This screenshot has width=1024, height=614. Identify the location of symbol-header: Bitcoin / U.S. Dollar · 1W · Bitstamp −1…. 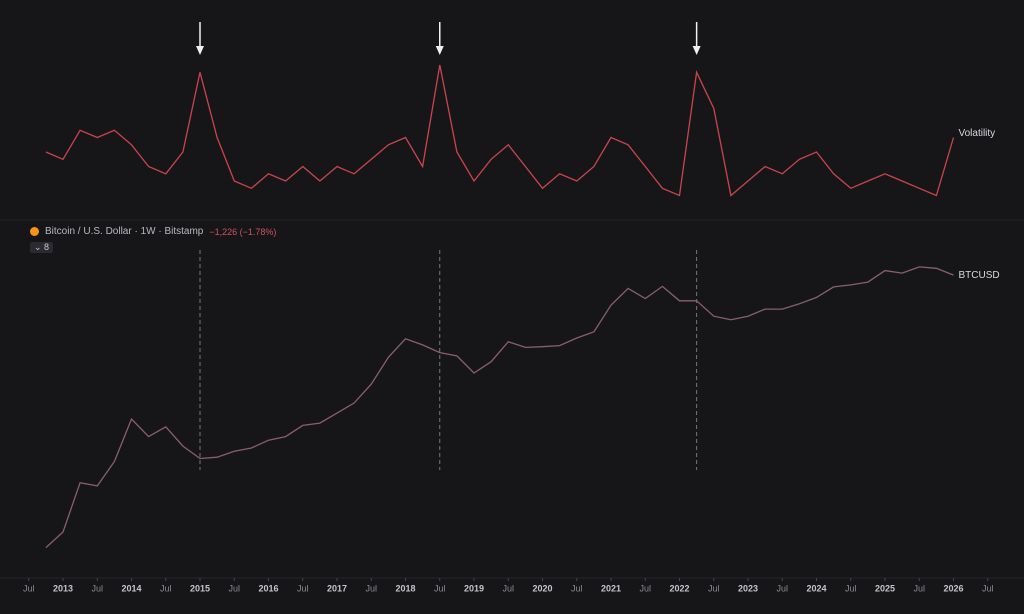
(153, 231).